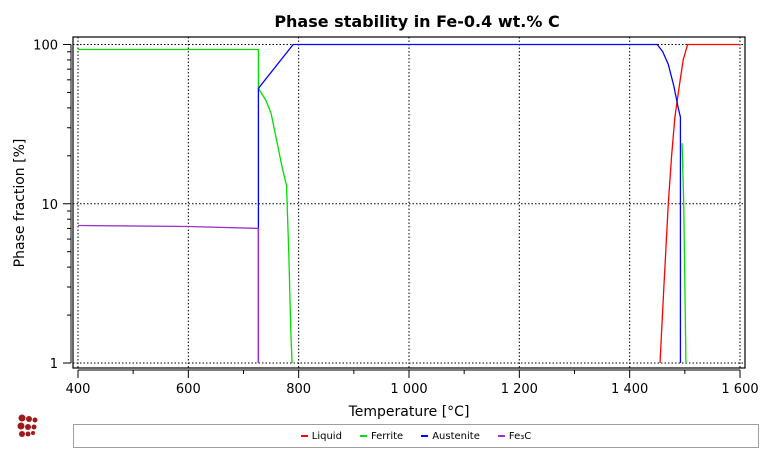 This screenshot has height=458, width=770. Describe the element at coordinates (416, 436) in the screenshot. I see `chart-legend: Liquid Ferrite Austenite Fe₃C` at that location.